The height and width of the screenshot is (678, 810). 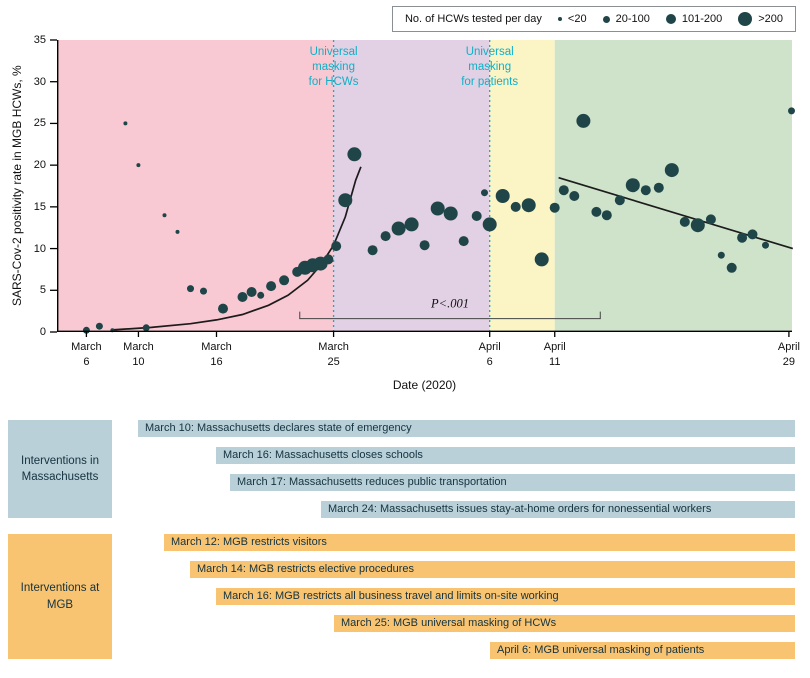 I want to click on timeline-bar: March 25: MGB universal masking of HCWs, so click(x=564, y=623).